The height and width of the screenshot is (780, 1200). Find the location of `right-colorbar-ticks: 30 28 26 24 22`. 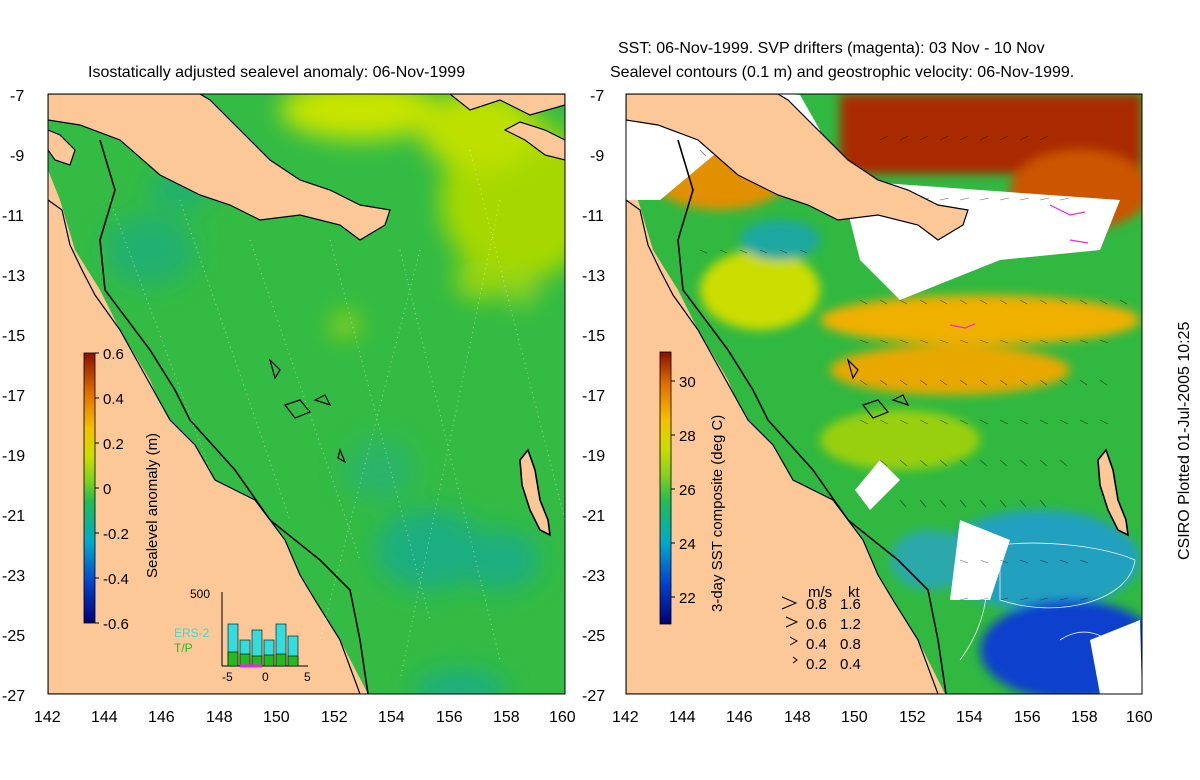

right-colorbar-ticks: 30 28 26 24 22 is located at coordinates (683, 490).